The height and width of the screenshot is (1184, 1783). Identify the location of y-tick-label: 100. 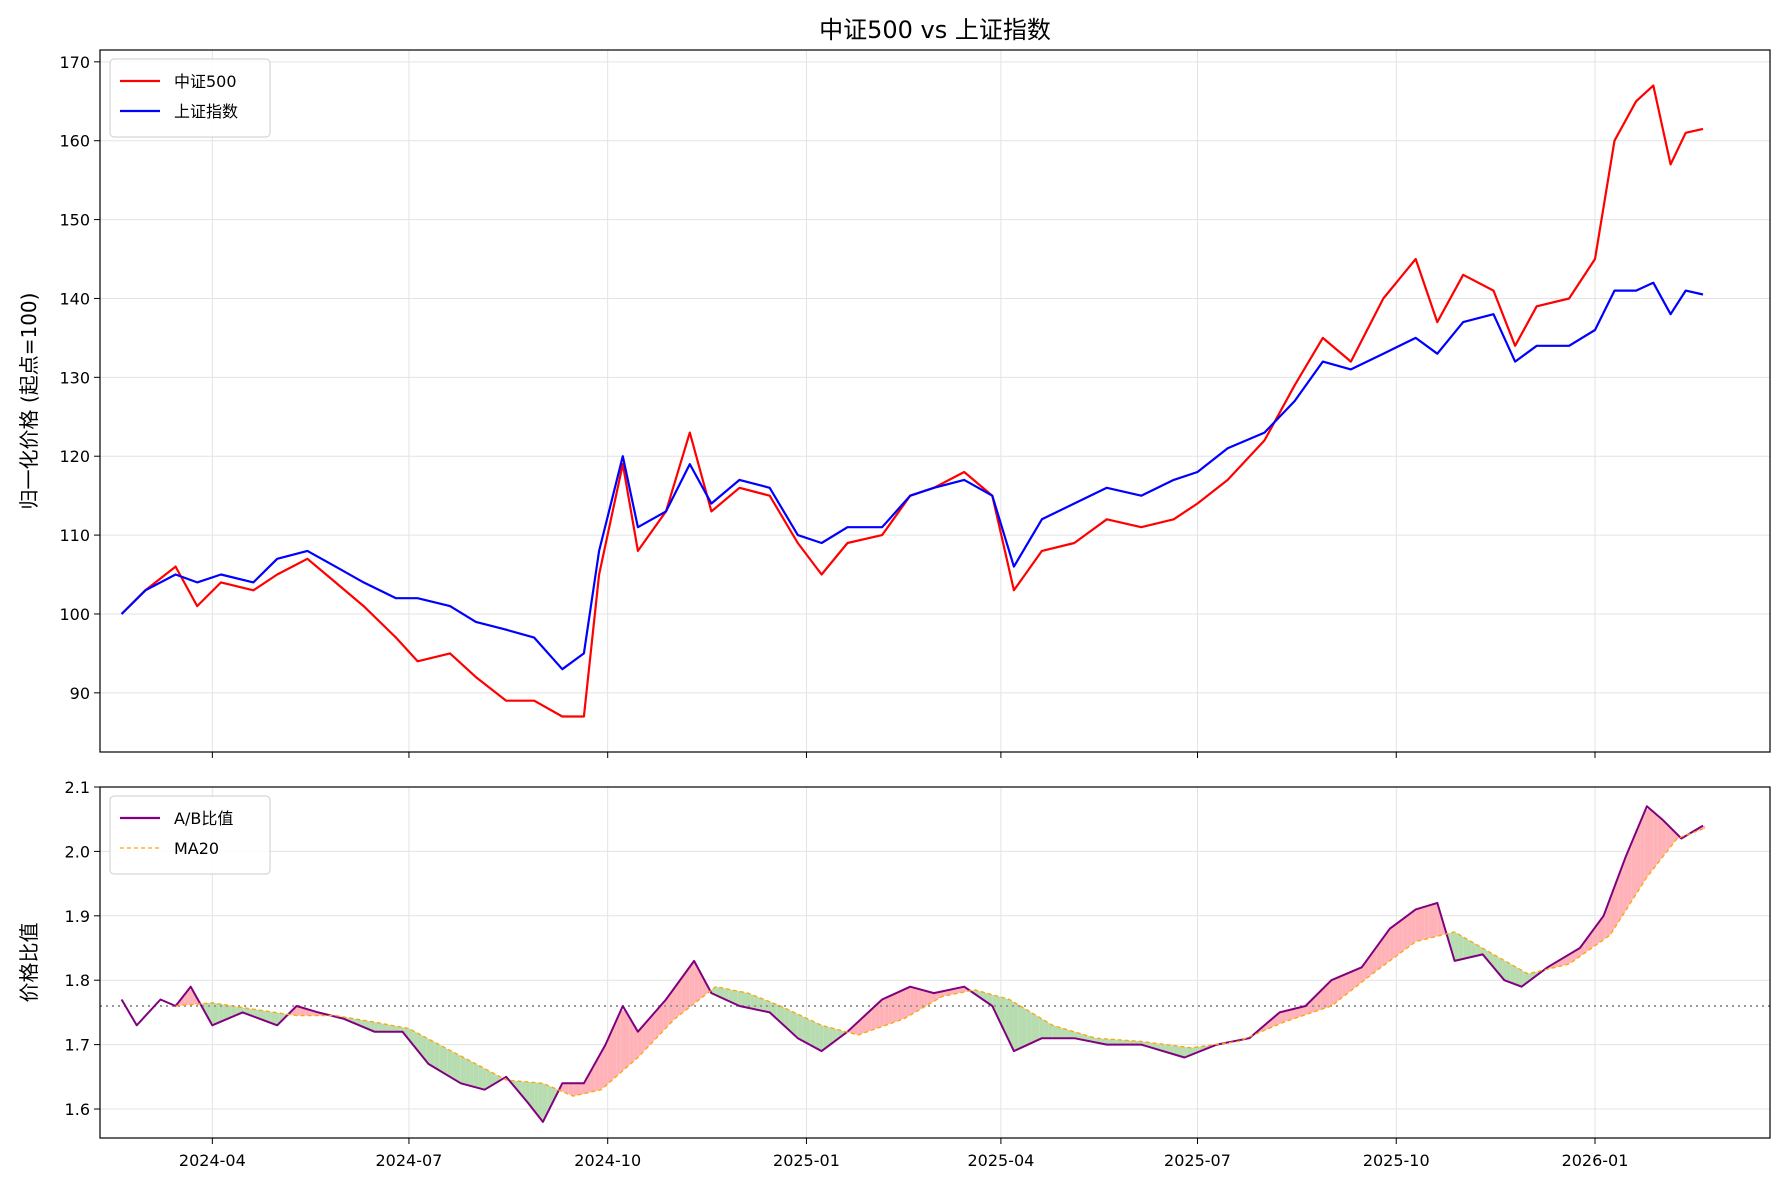
(74, 614).